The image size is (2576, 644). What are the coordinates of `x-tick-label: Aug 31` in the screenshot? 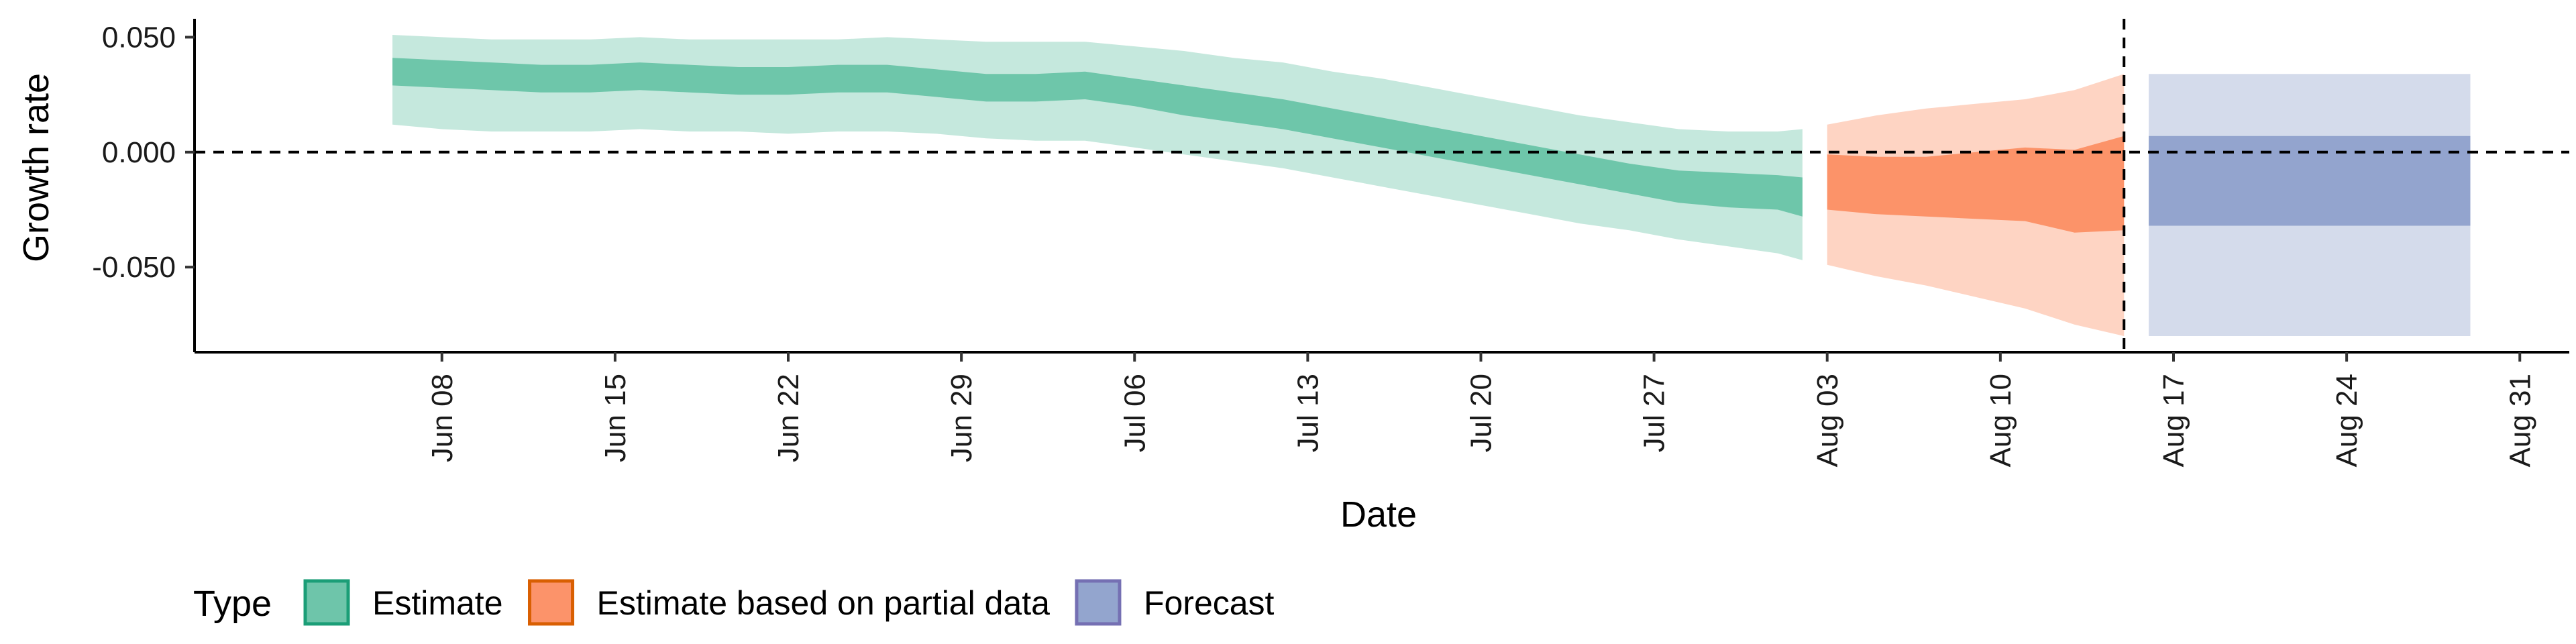 It's located at (2520, 420).